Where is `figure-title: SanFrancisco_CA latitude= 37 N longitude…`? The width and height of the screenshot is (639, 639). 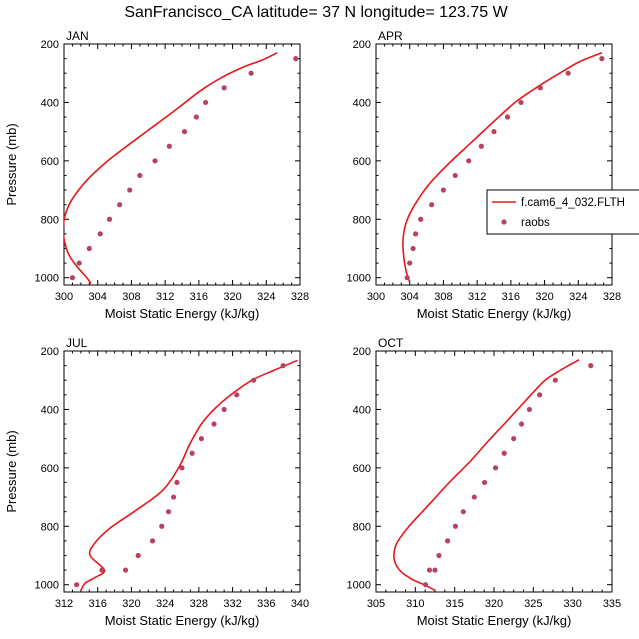
figure-title: SanFrancisco_CA latitude= 37 N longitude… is located at coordinates (316, 12).